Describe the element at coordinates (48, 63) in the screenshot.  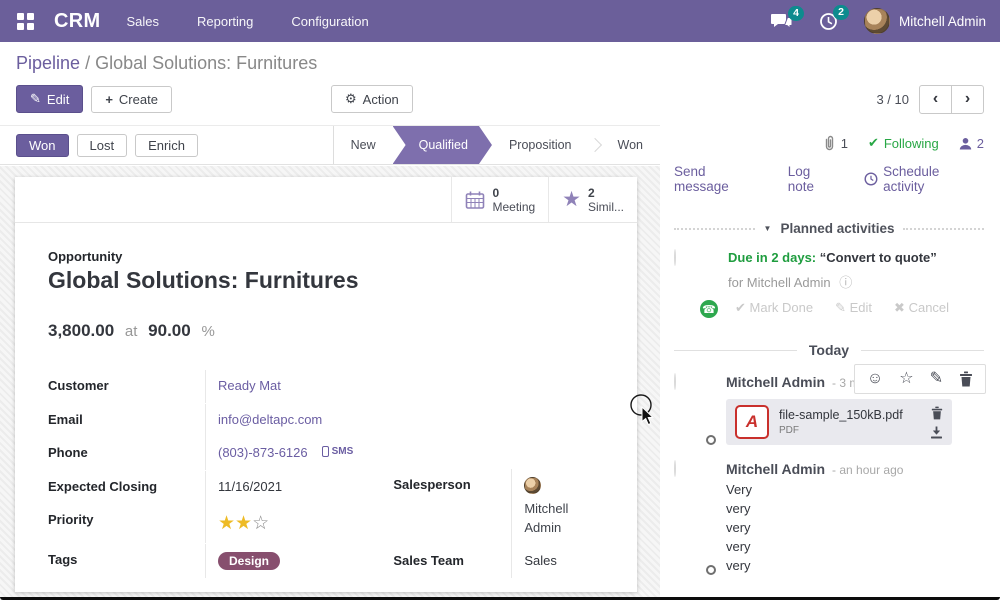
I see `breadcrumb-pipeline: Pipeline` at that location.